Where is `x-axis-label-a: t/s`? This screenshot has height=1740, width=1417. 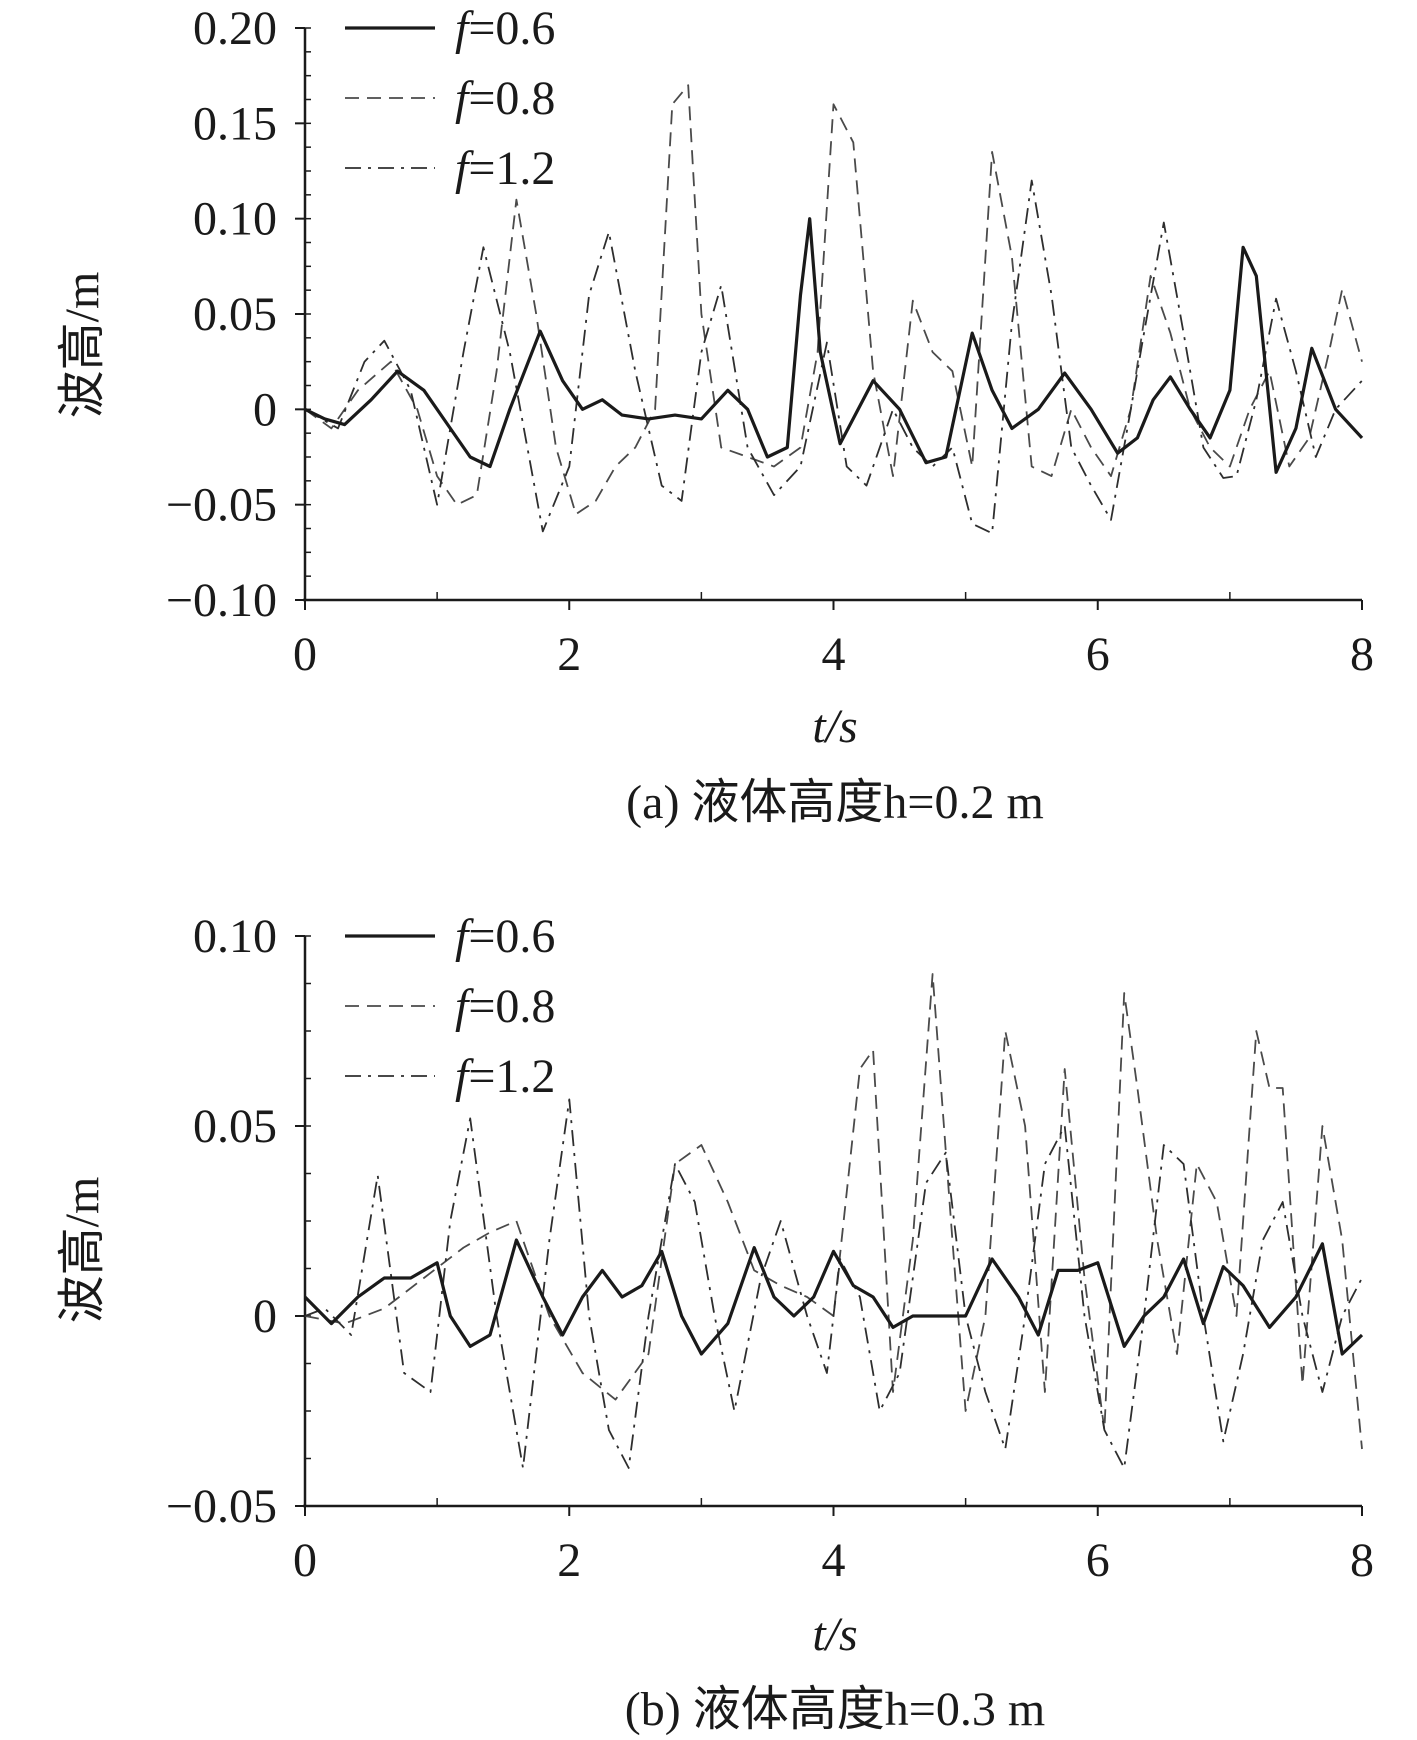
x-axis-label-a: t/s is located at coordinates (834, 726).